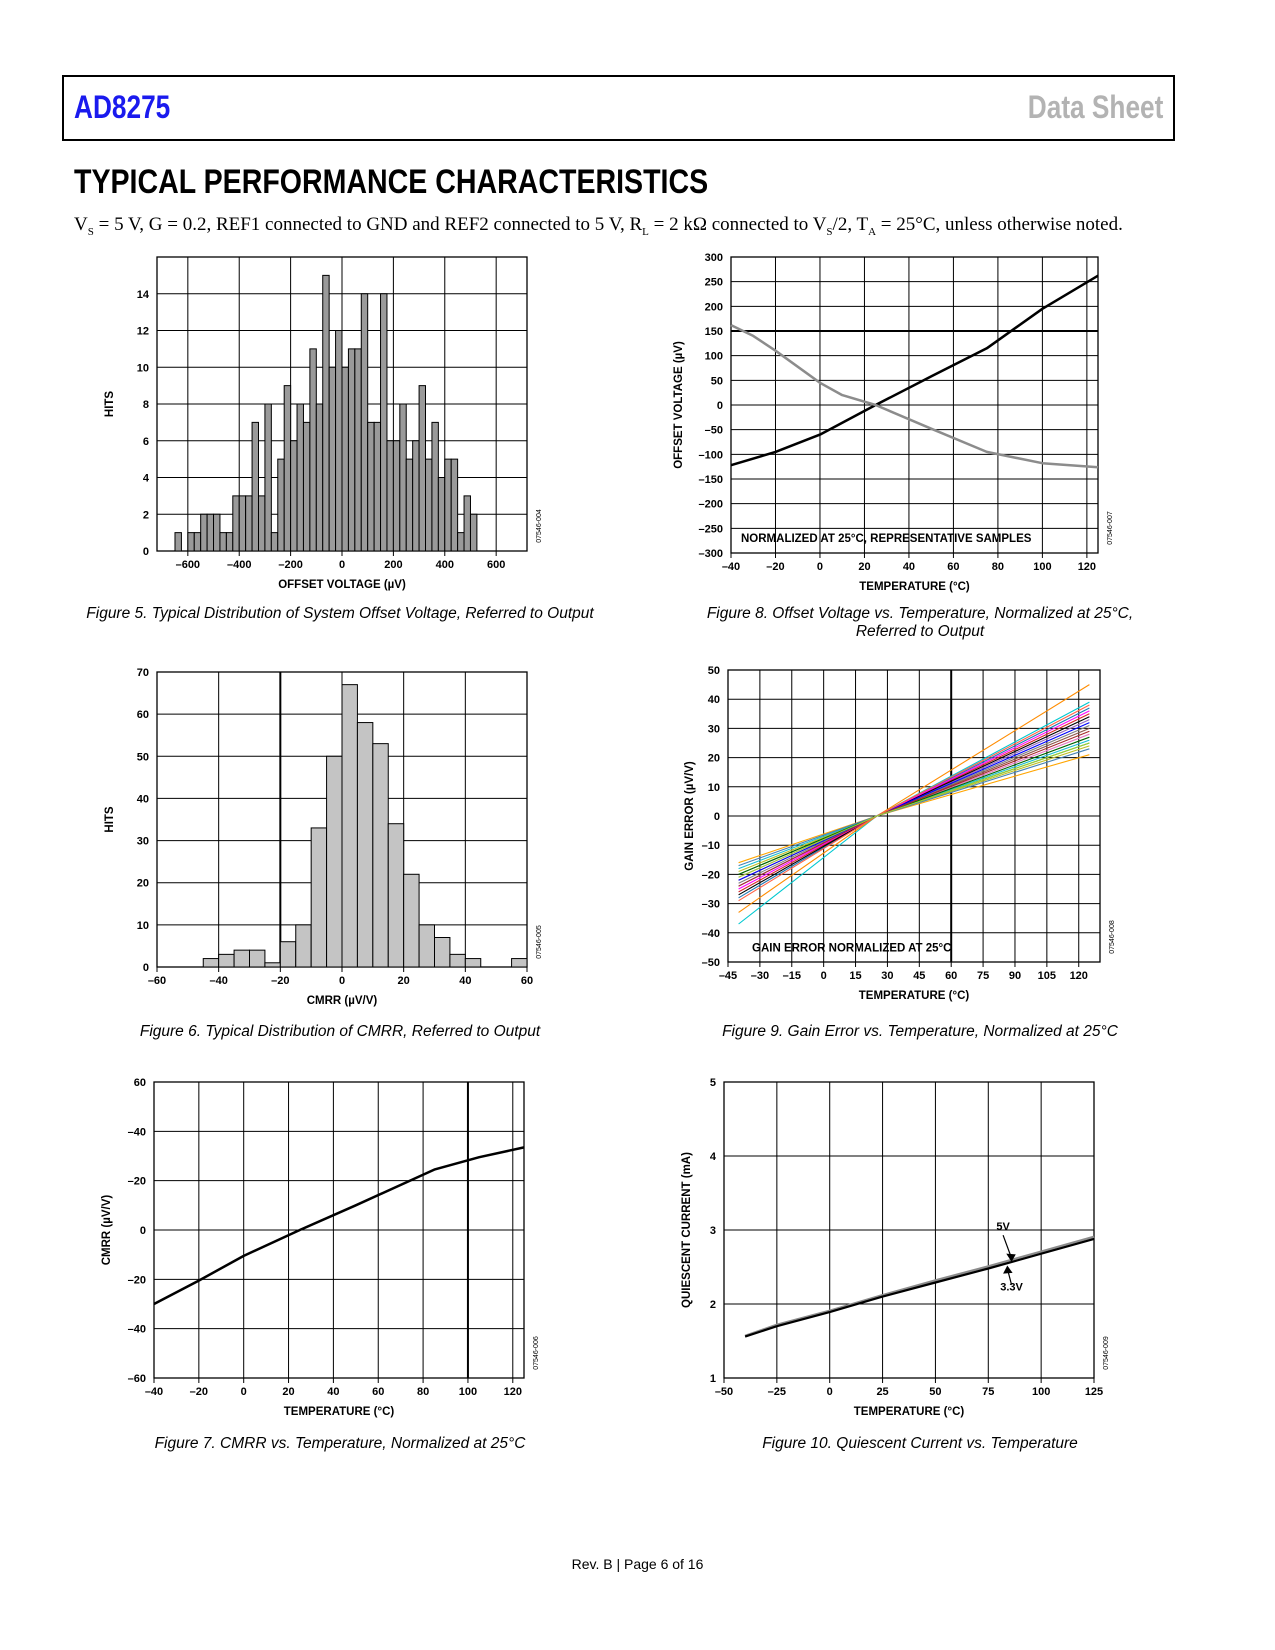 Image resolution: width=1275 pixels, height=1650 pixels. I want to click on figure-code: 07546-007, so click(1110, 528).